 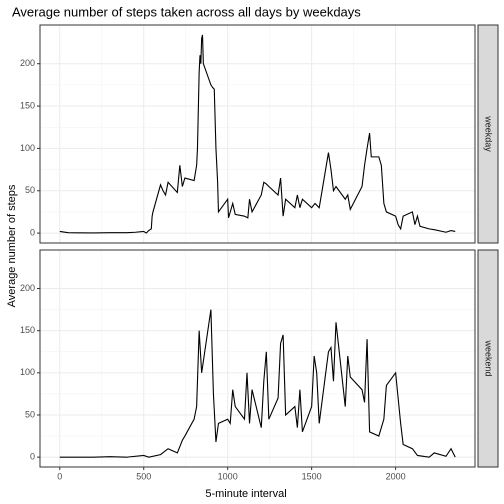 I want to click on strip-label: weekday, so click(x=489, y=133).